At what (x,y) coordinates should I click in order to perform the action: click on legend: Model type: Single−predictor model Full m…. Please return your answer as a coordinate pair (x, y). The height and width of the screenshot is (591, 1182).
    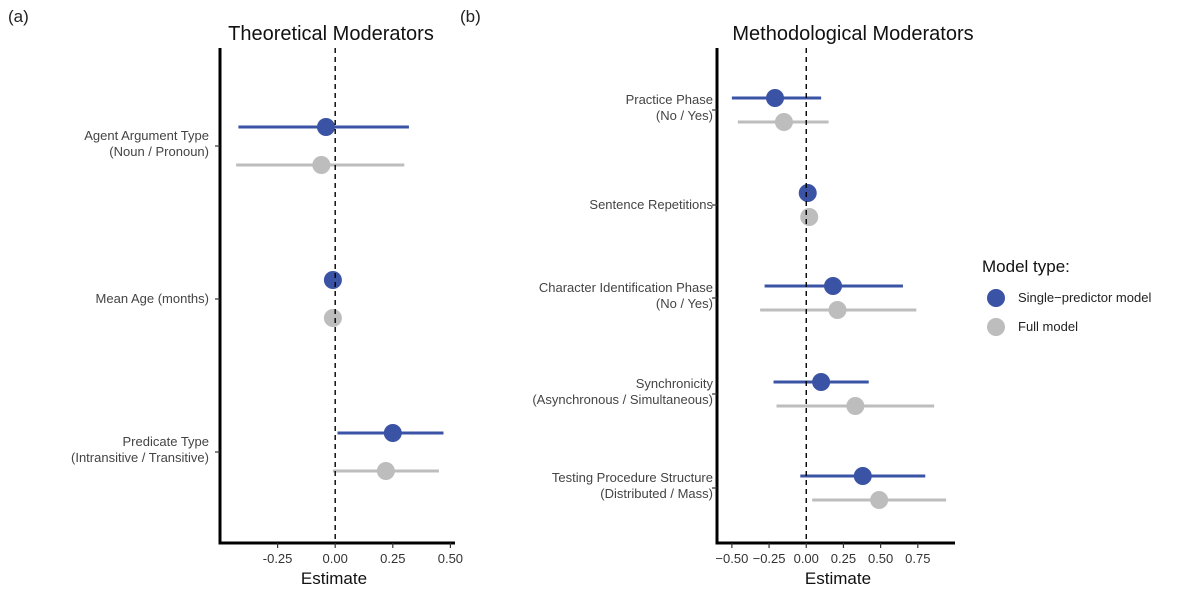
    Looking at the image, I should click on (1066, 296).